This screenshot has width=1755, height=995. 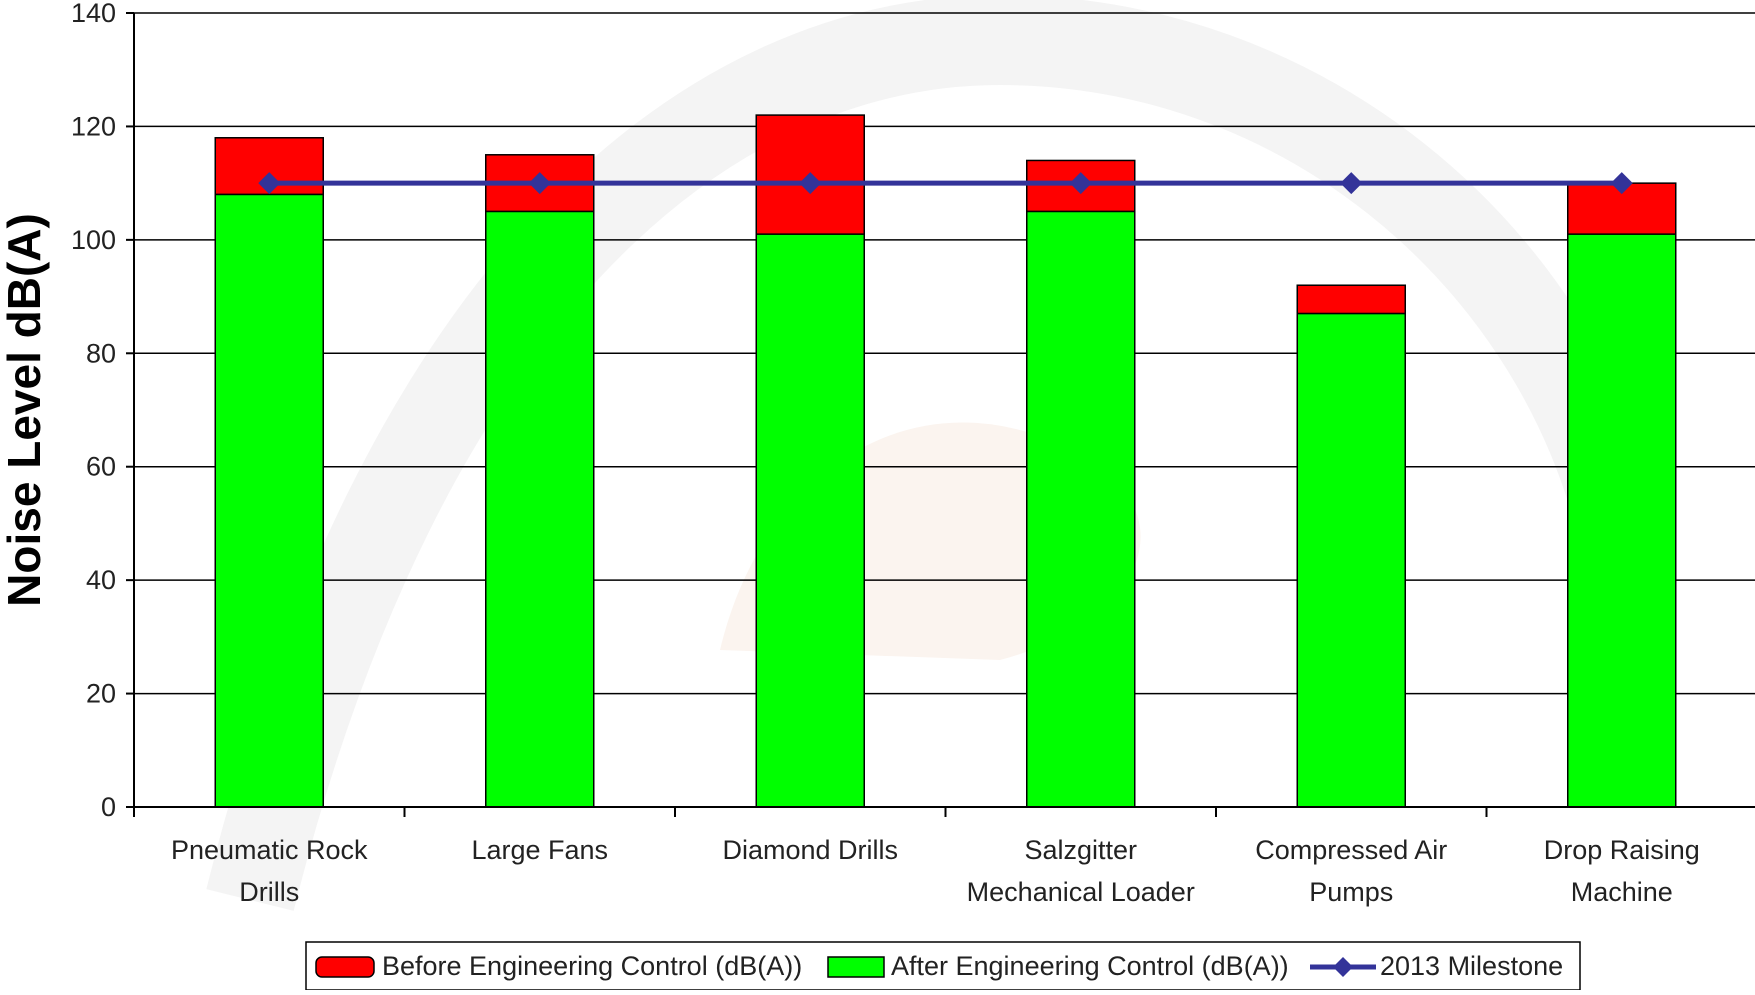 What do you see at coordinates (93, 240) in the screenshot?
I see `y-tick-label: 100` at bounding box center [93, 240].